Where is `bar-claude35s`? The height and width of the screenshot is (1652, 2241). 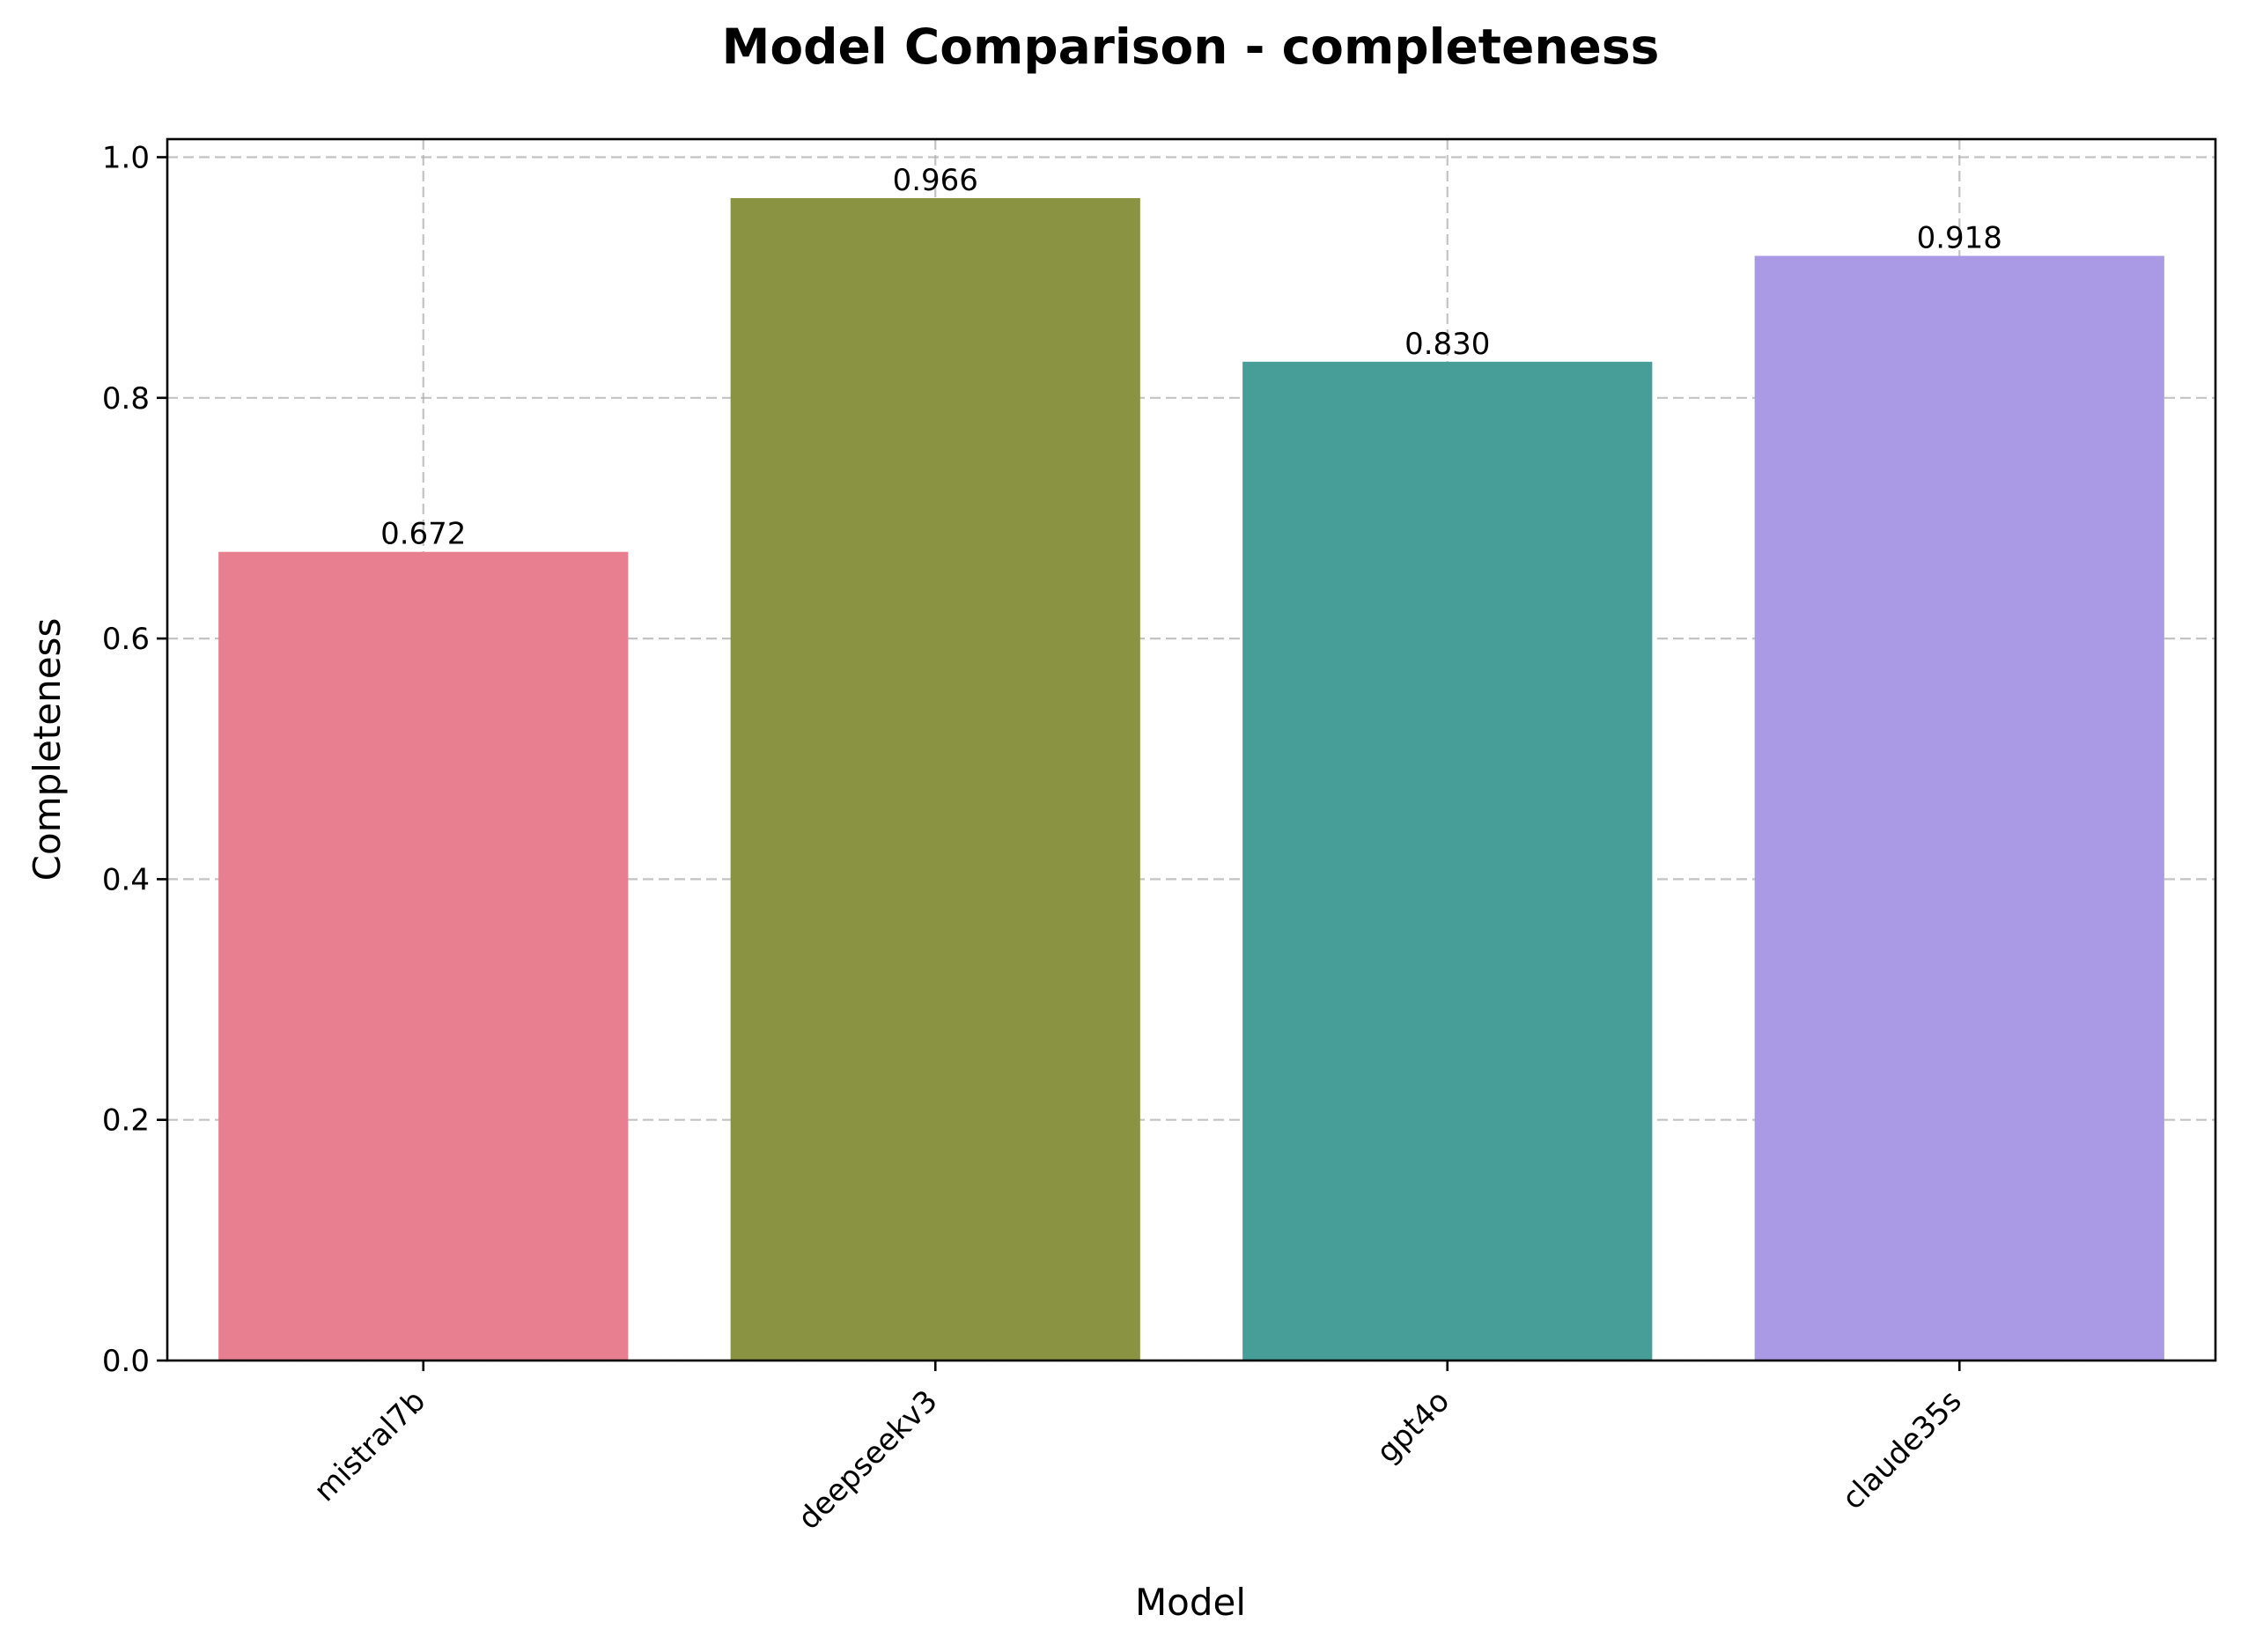 bar-claude35s is located at coordinates (1959, 808).